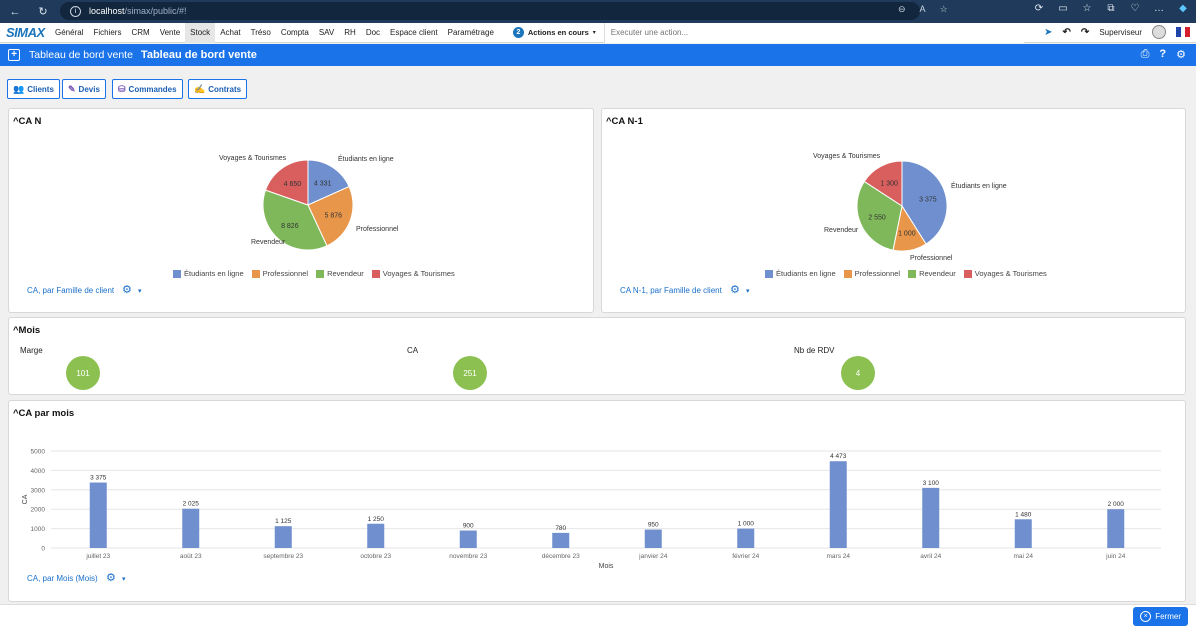 This screenshot has height=626, width=1196. Describe the element at coordinates (89, 89) in the screenshot. I see `tab-devis-label: Devis` at that location.